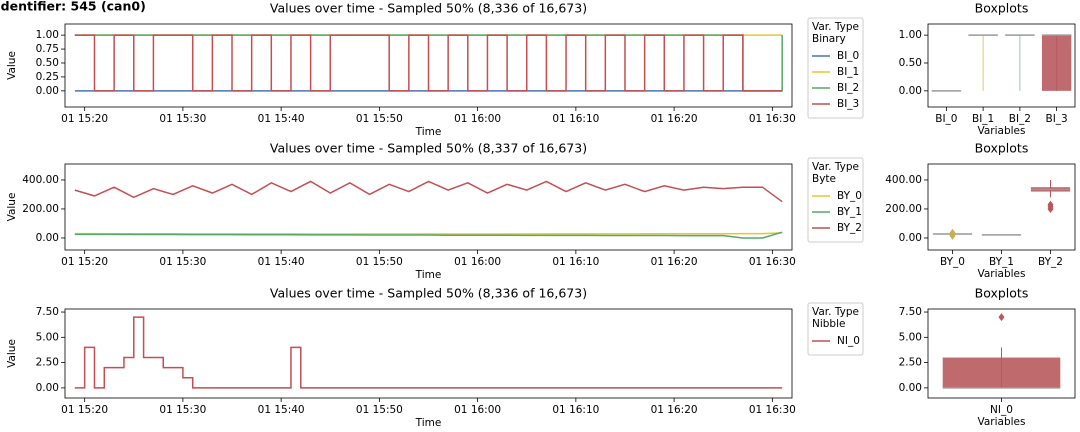  I want to click on identifier-title: Identifier: 545 (can0), so click(73, 7).